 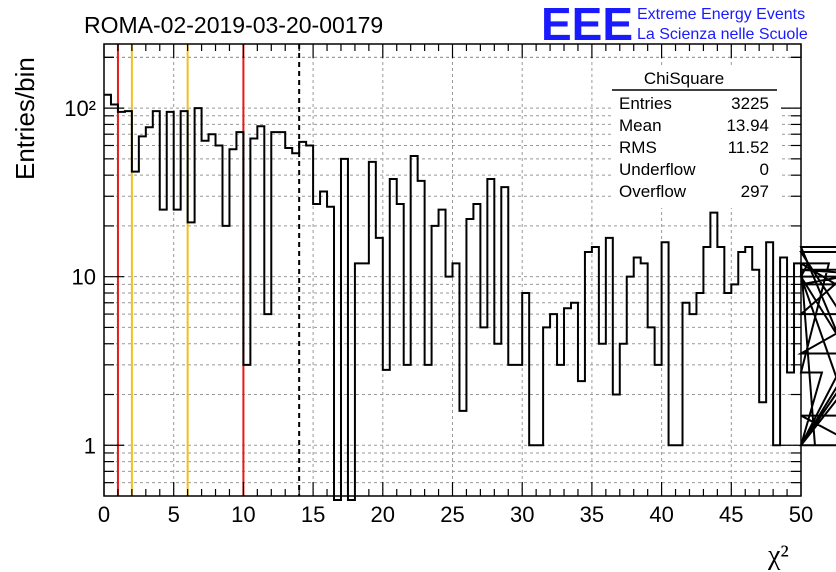 What do you see at coordinates (731, 514) in the screenshot?
I see `x-tick-label: 45` at bounding box center [731, 514].